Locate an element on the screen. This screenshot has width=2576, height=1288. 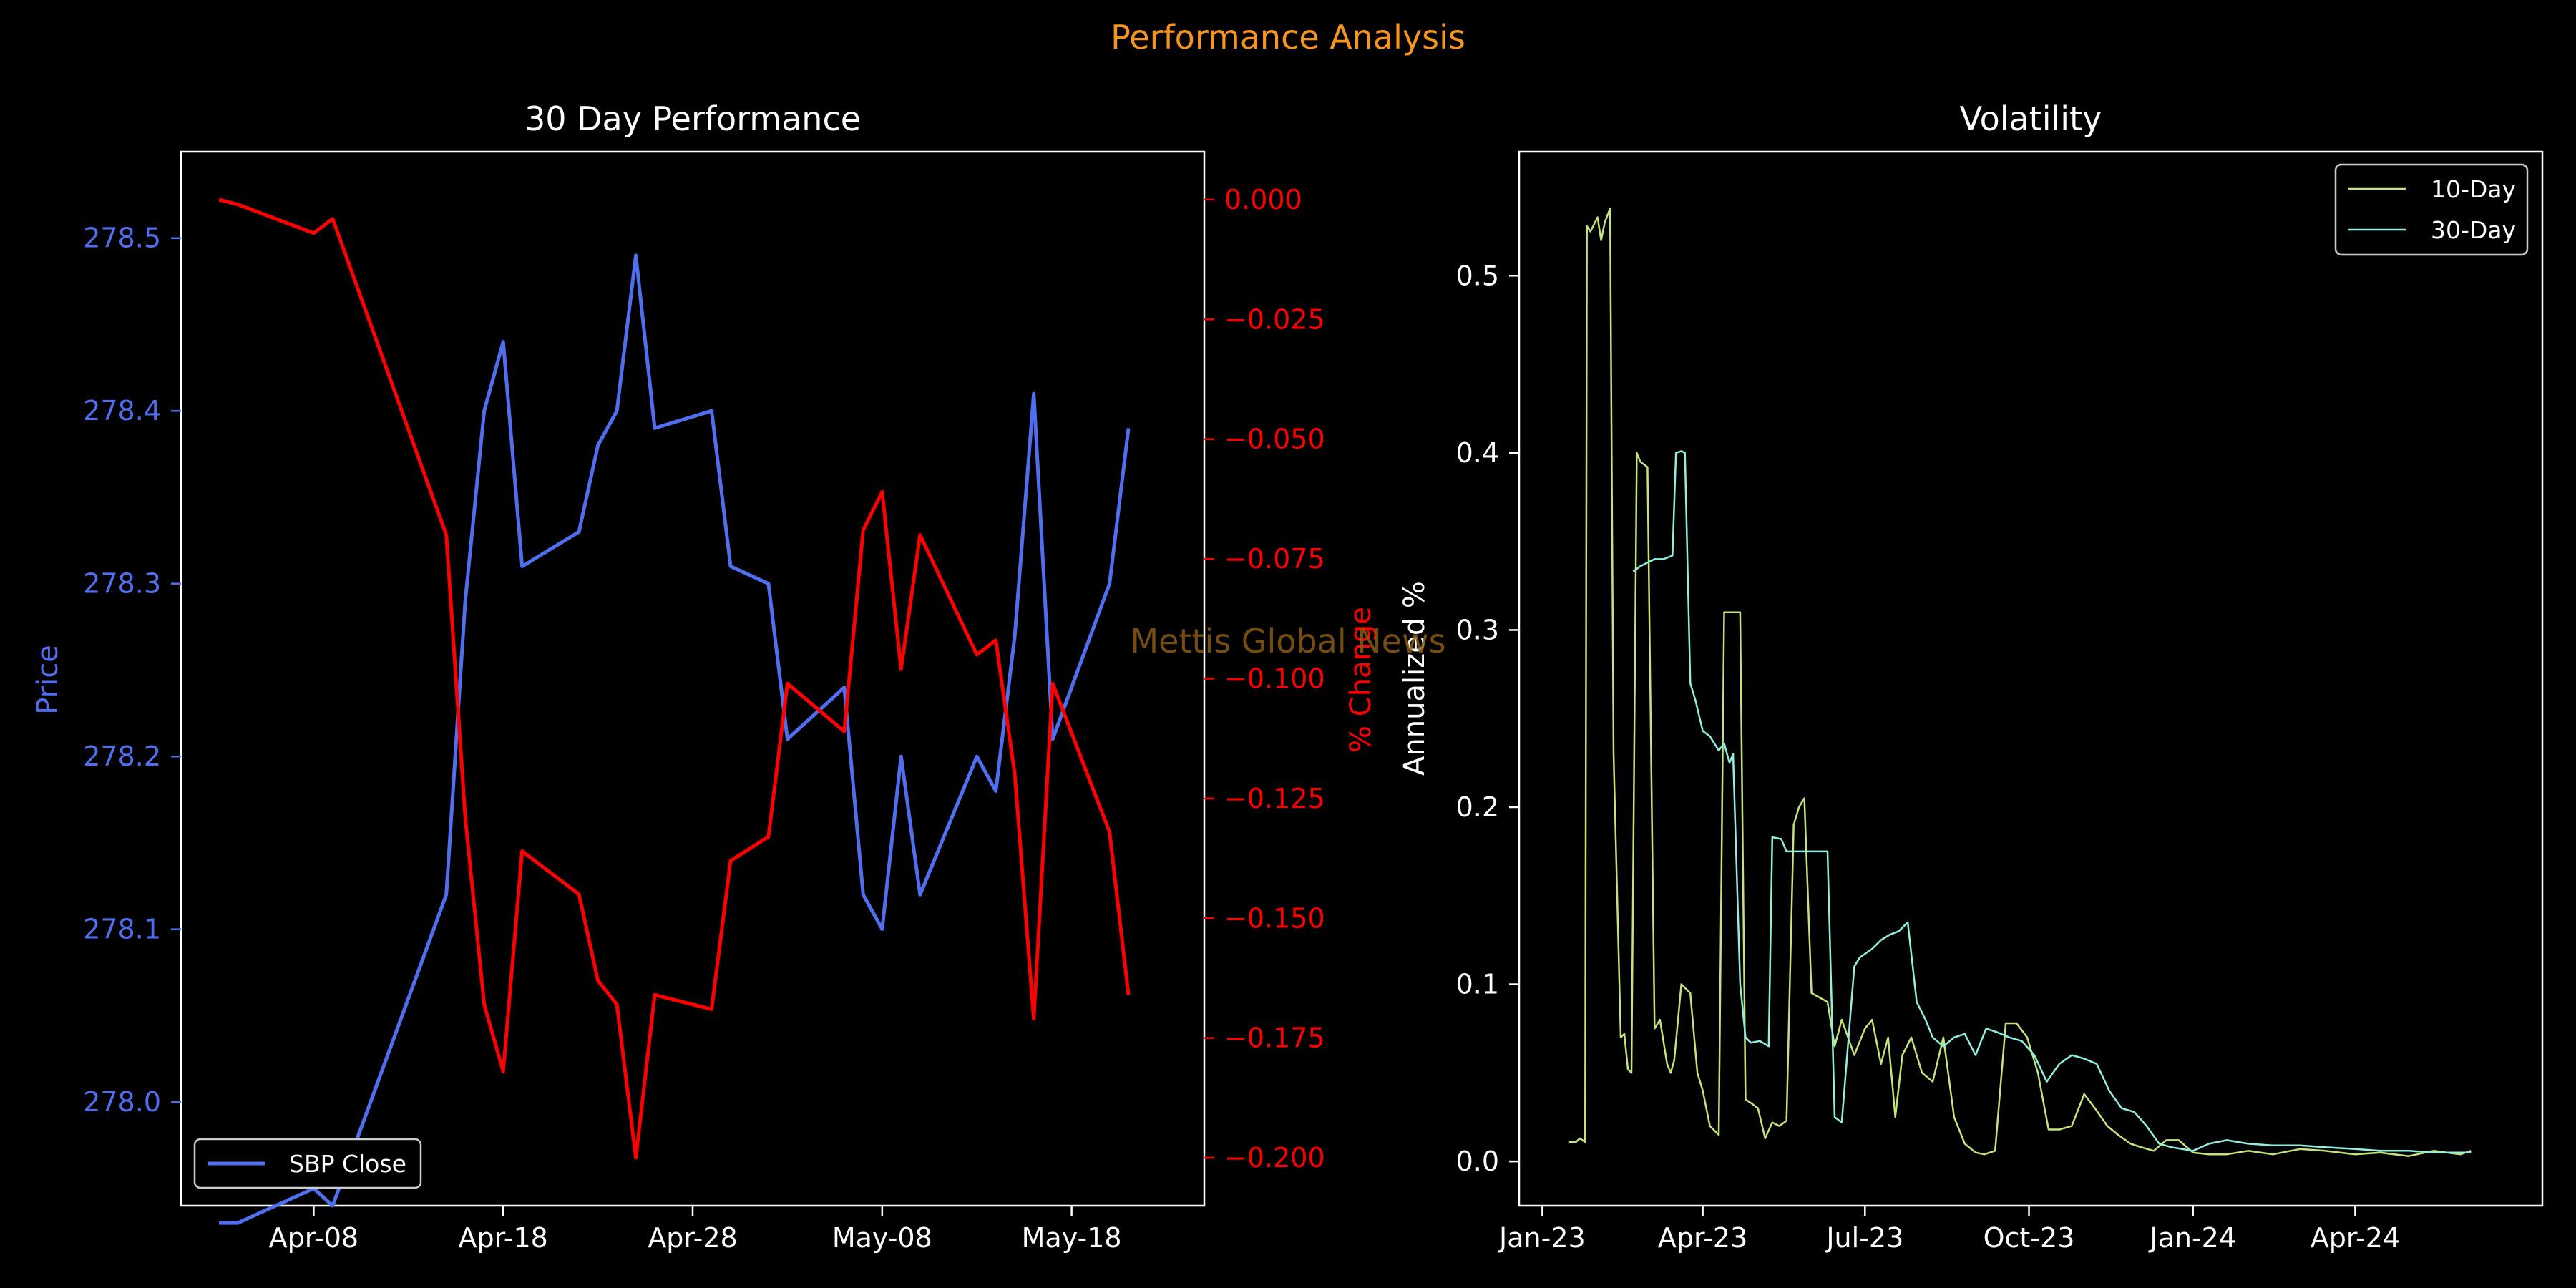
legend-volatility: 10-Day 30-Day is located at coordinates (2431, 209).